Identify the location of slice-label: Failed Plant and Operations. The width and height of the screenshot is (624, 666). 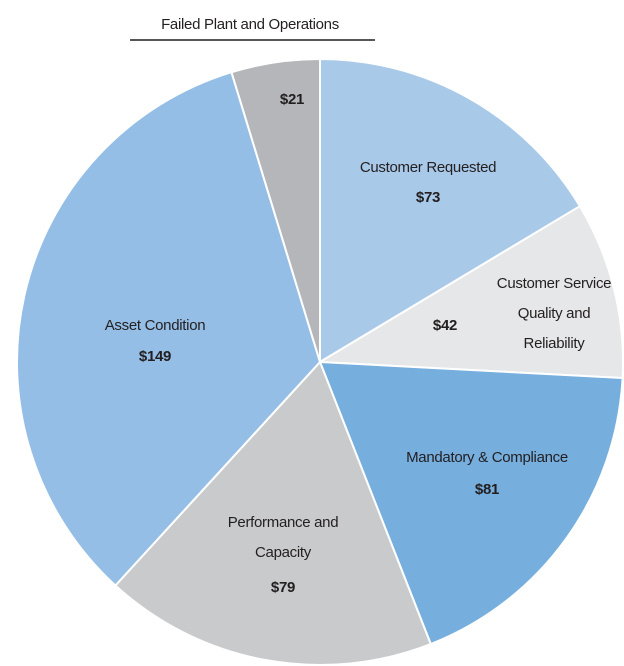
(250, 24).